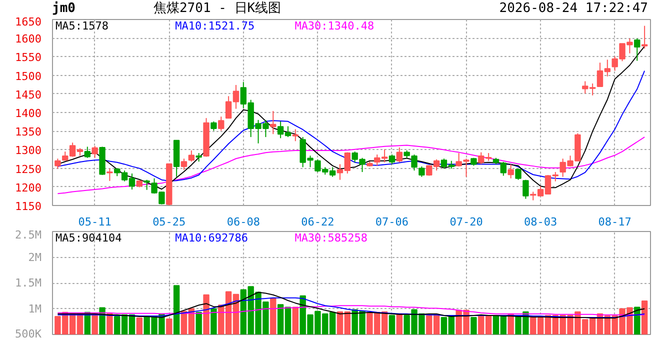 The image size is (660, 360). What do you see at coordinates (28, 113) in the screenshot?
I see `y-tick-label: 1400` at bounding box center [28, 113].